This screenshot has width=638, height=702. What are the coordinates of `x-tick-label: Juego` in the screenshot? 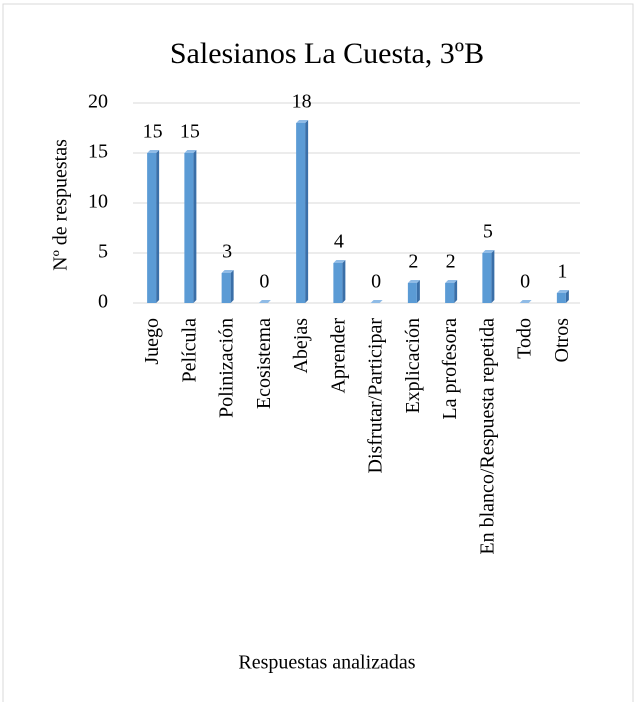 It's located at (152, 341).